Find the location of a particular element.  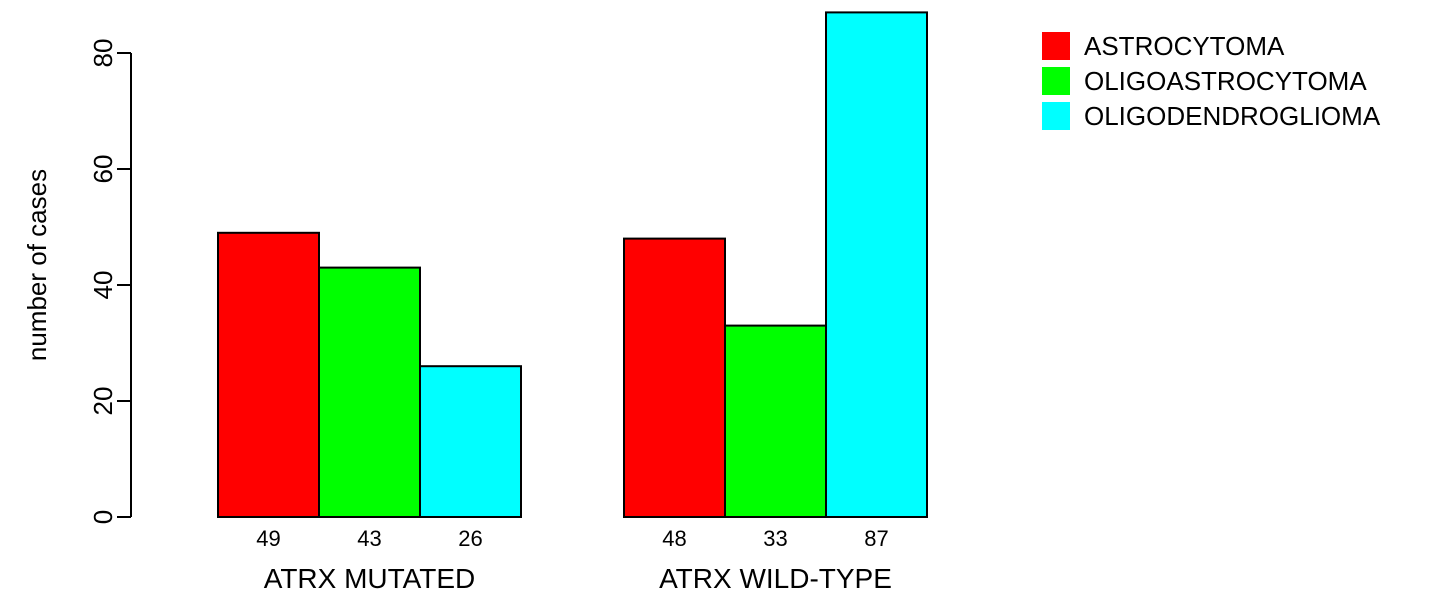

y-axis: 0 20 40 60 80 is located at coordinates (110, 281).